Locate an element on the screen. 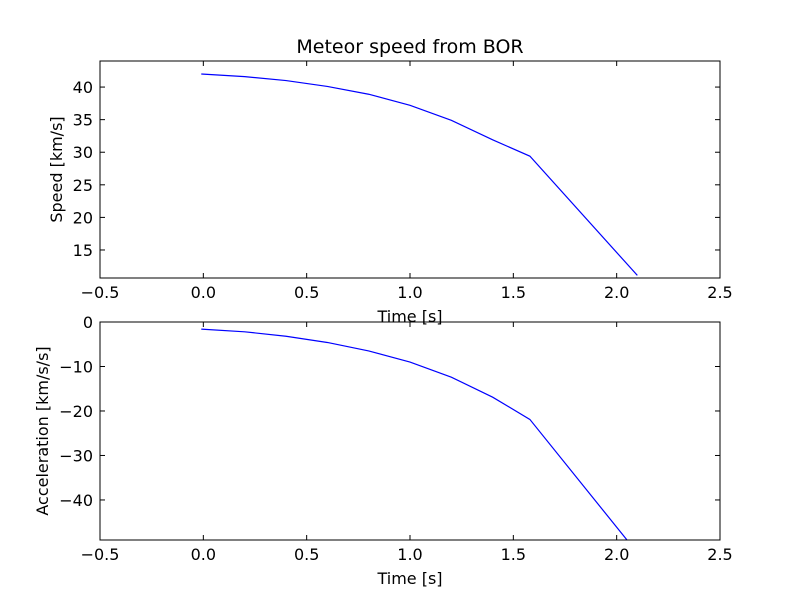 The height and width of the screenshot is (604, 800). y-tick-label: −40 is located at coordinates (76, 500).